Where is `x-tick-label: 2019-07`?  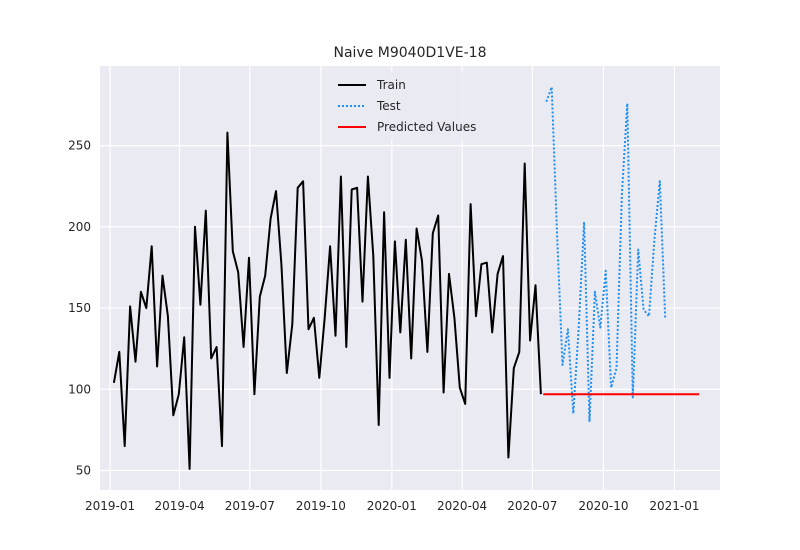 x-tick-label: 2019-07 is located at coordinates (250, 506).